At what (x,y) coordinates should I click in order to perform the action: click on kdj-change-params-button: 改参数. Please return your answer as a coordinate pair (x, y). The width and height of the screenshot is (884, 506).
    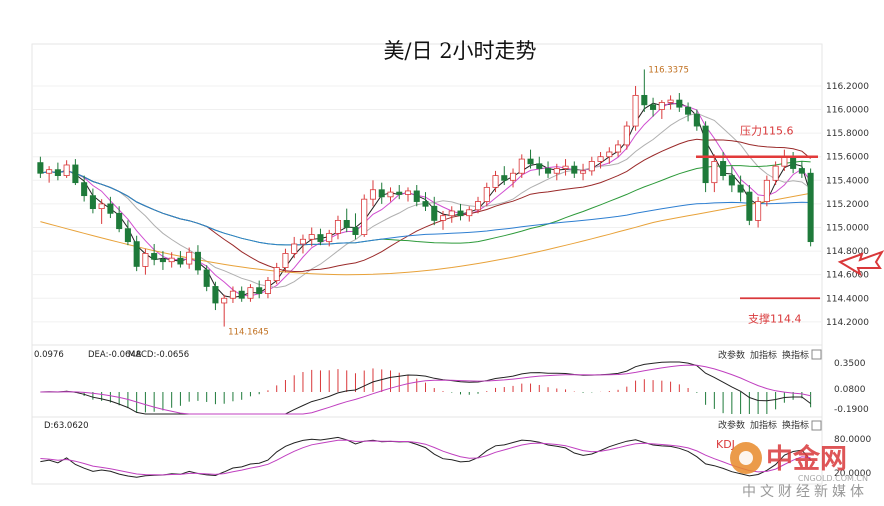
    Looking at the image, I should click on (731, 425).